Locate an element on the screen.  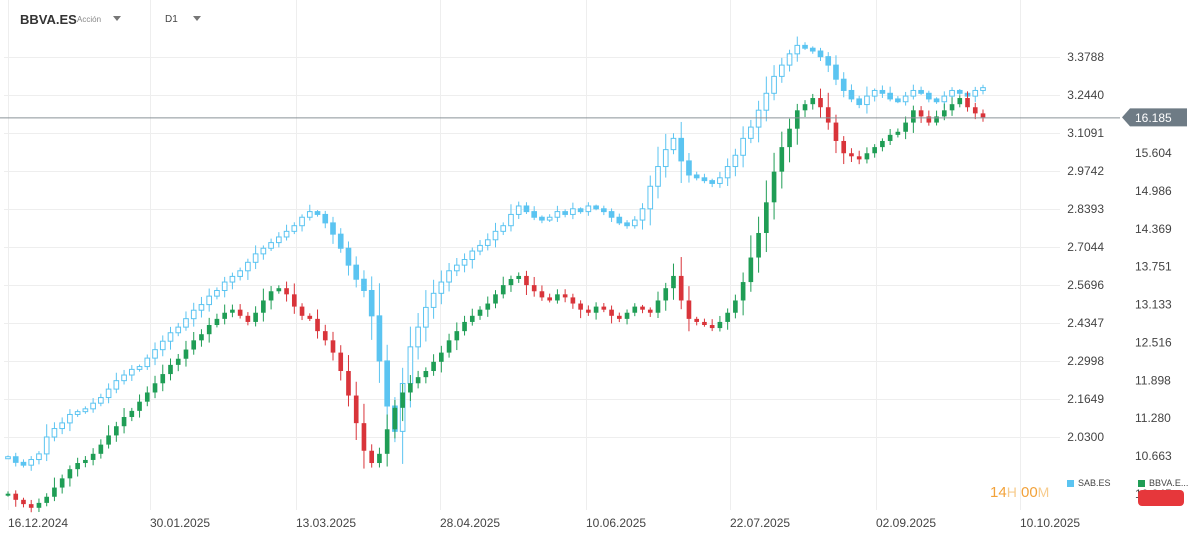
alert-badge is located at coordinates (1161, 498).